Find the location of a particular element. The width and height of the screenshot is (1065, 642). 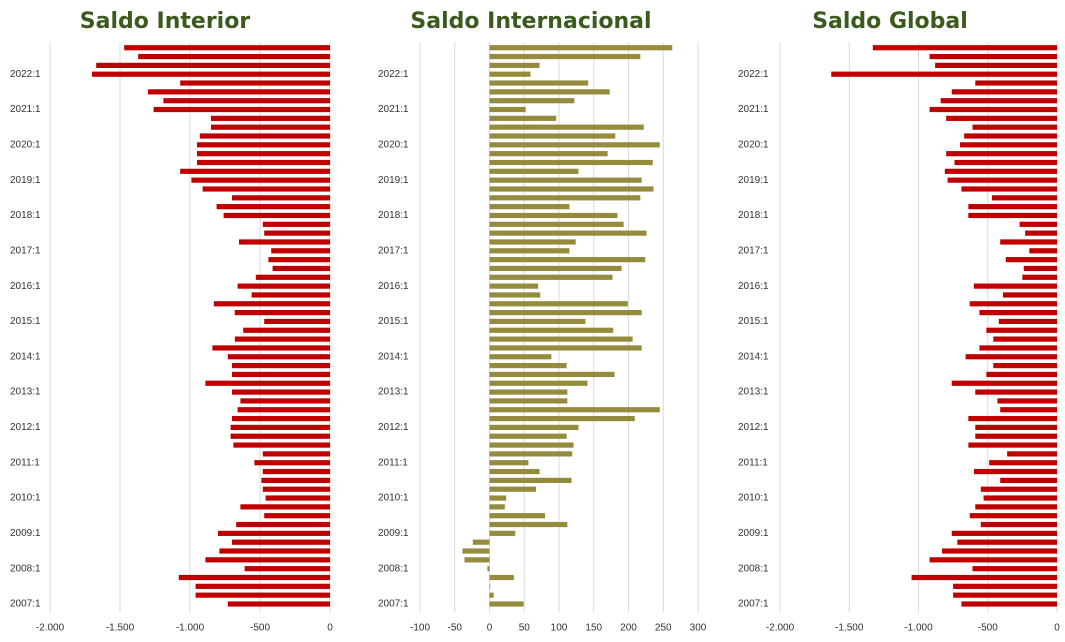

y-tick-label: 2007:1 is located at coordinates (25, 604).